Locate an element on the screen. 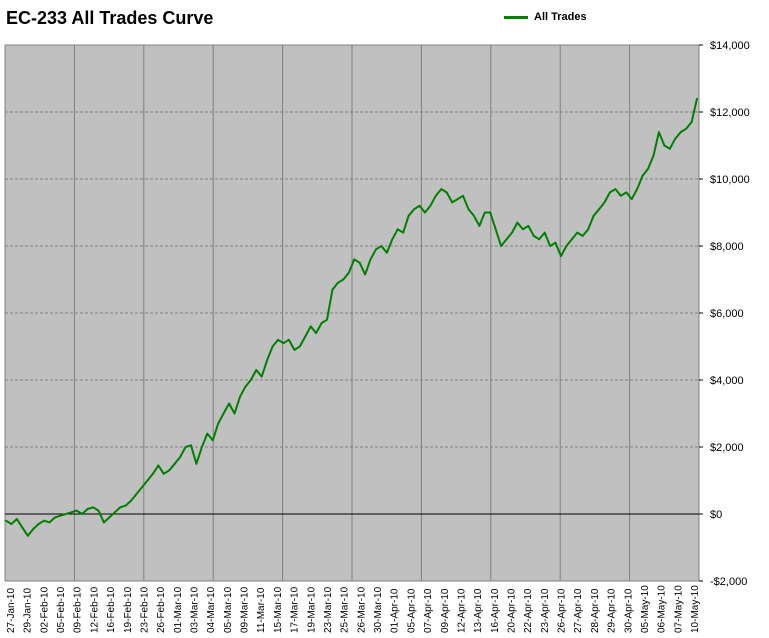 This screenshot has width=769, height=638. x-tick-label: 23-Feb-10 is located at coordinates (144, 609).